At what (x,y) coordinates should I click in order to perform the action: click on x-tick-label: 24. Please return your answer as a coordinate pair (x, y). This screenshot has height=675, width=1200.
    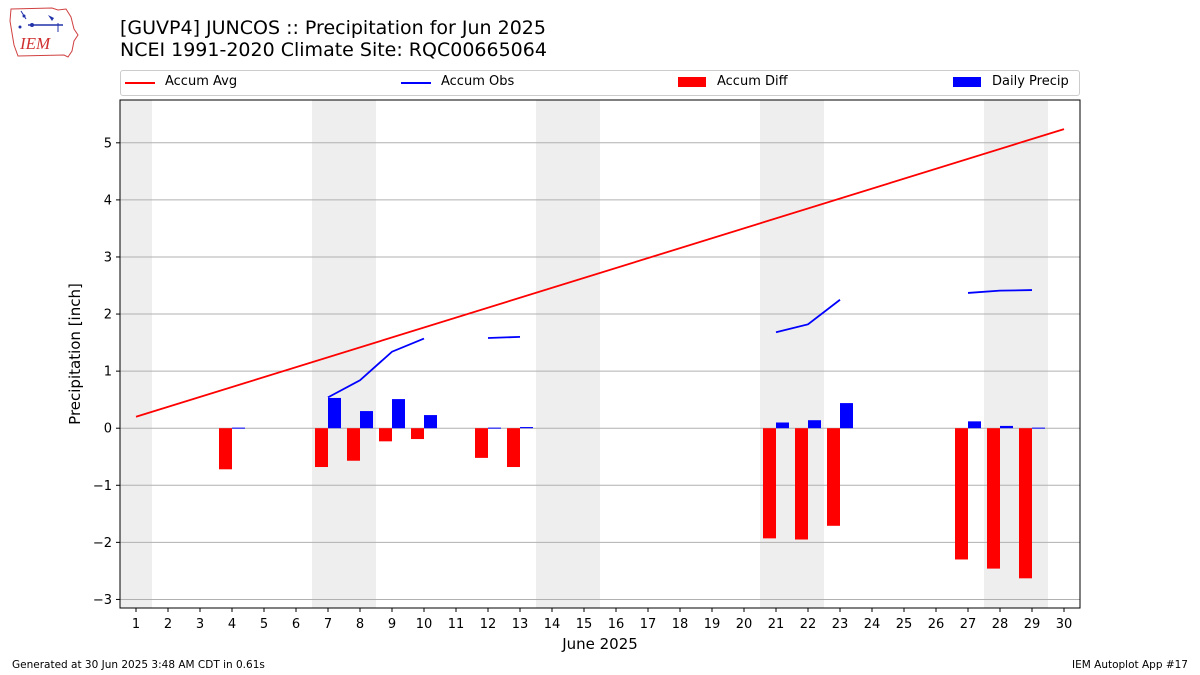
    Looking at the image, I should click on (872, 624).